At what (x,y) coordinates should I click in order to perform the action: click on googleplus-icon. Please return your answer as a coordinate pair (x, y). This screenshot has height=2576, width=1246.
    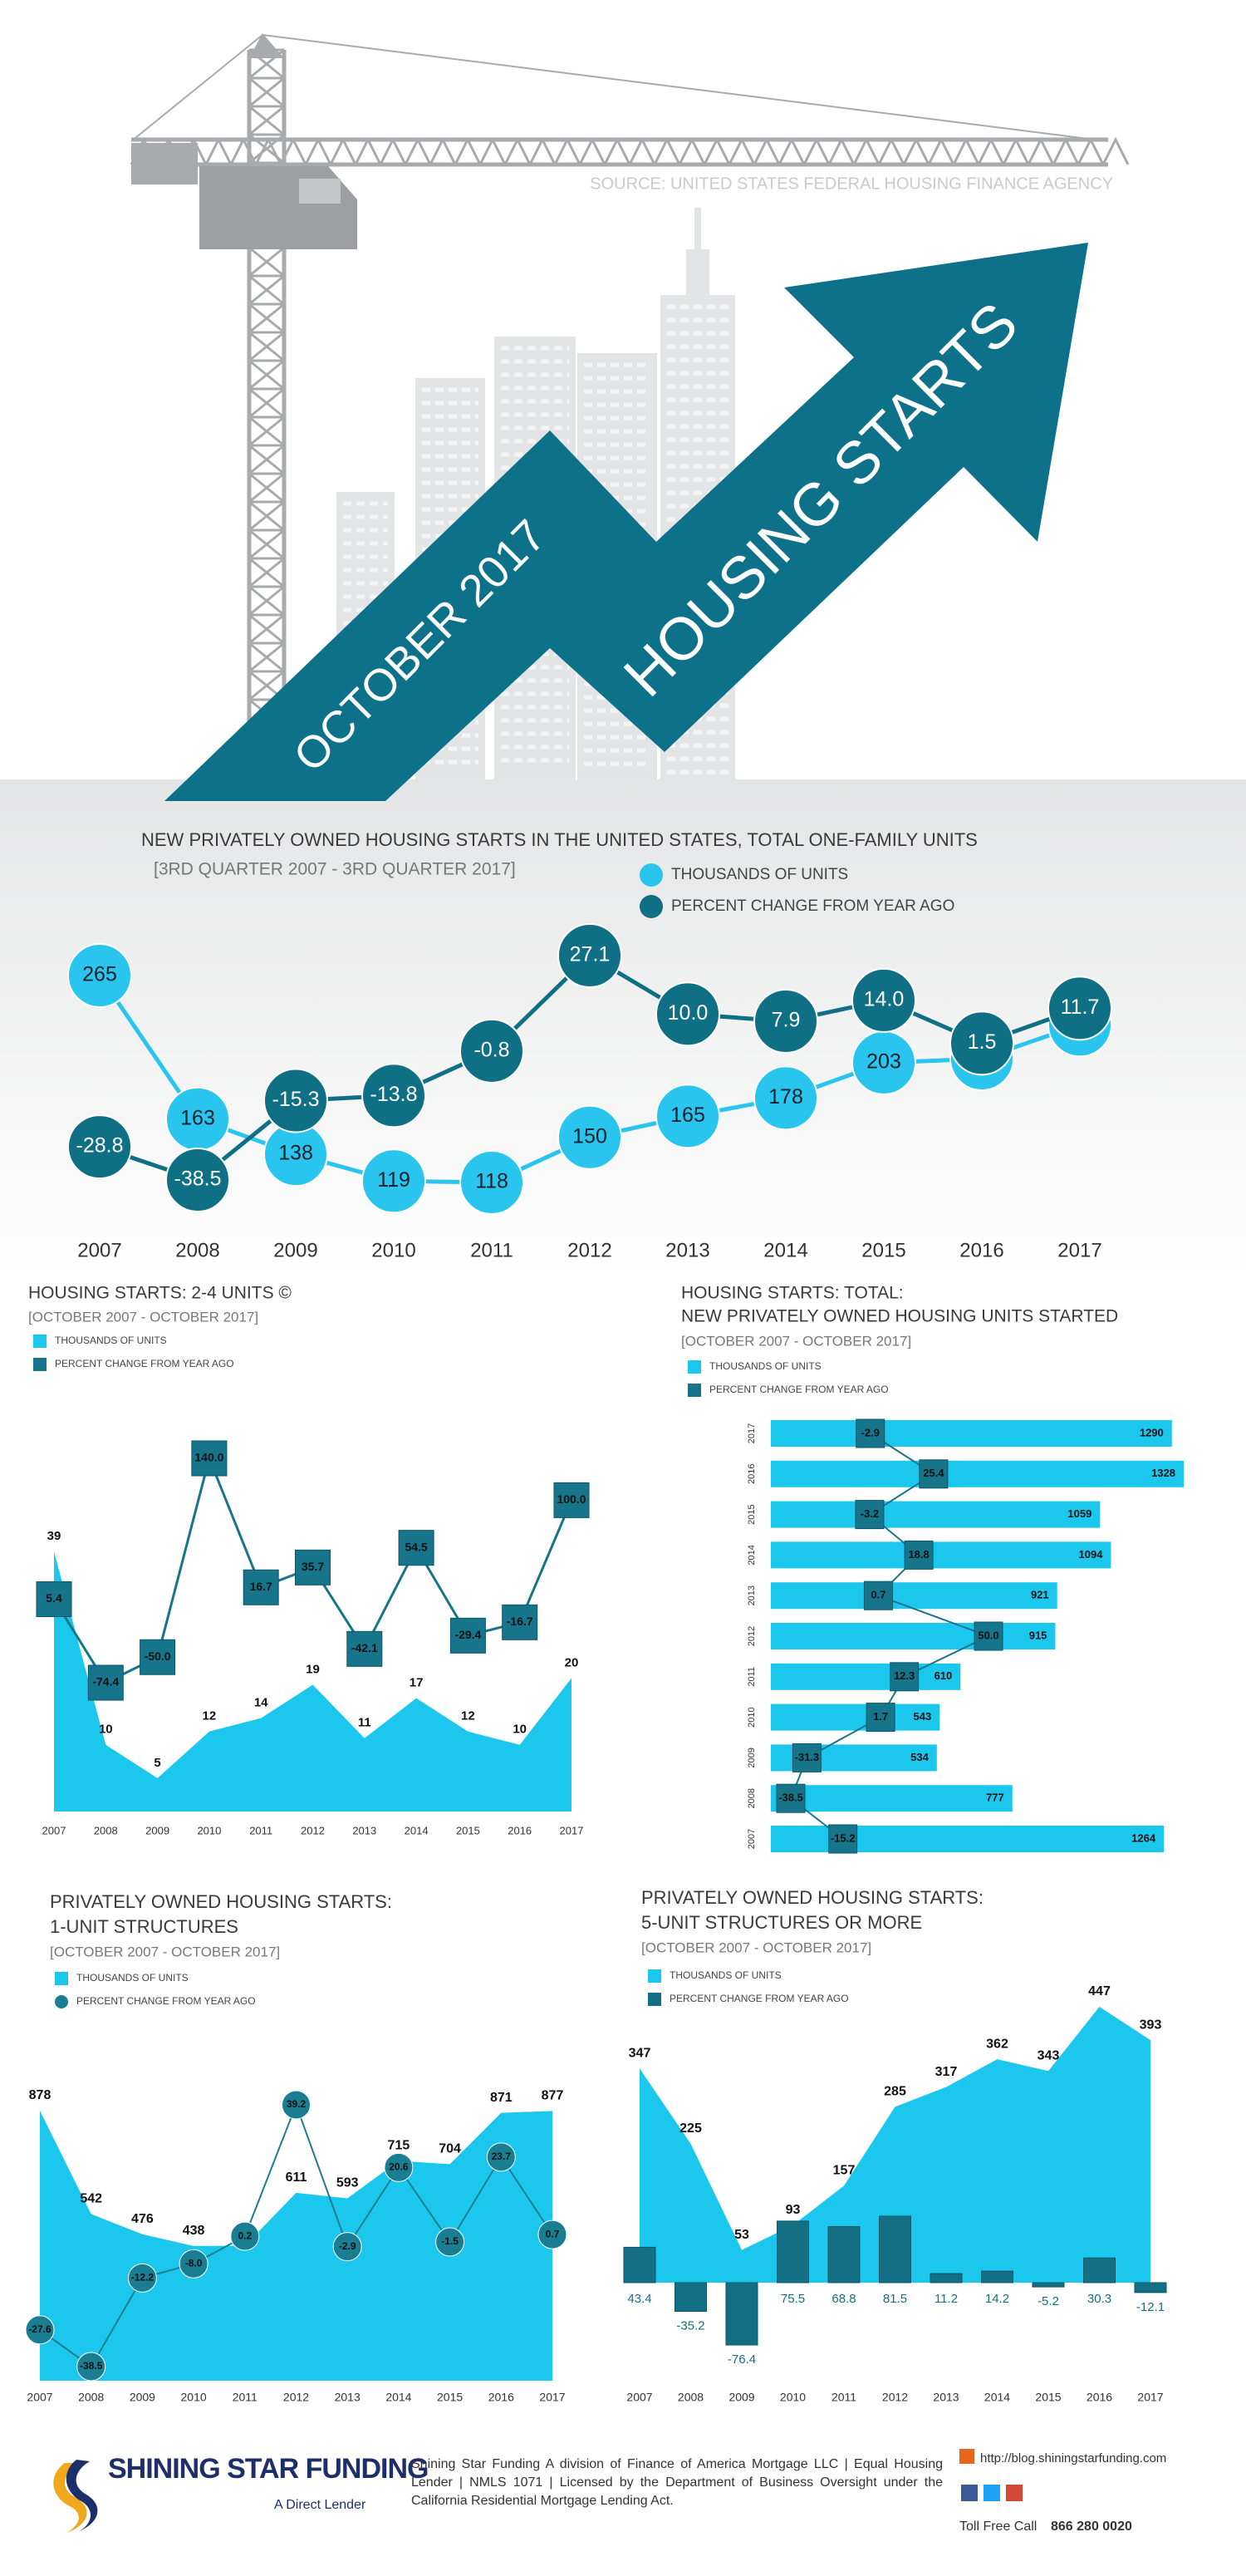
    Looking at the image, I should click on (1014, 2493).